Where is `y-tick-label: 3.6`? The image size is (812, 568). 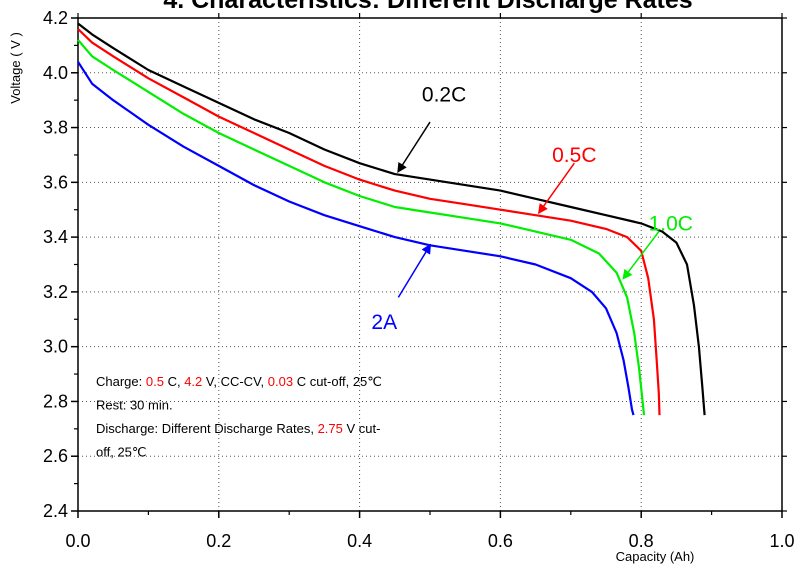 y-tick-label: 3.6 is located at coordinates (55, 182).